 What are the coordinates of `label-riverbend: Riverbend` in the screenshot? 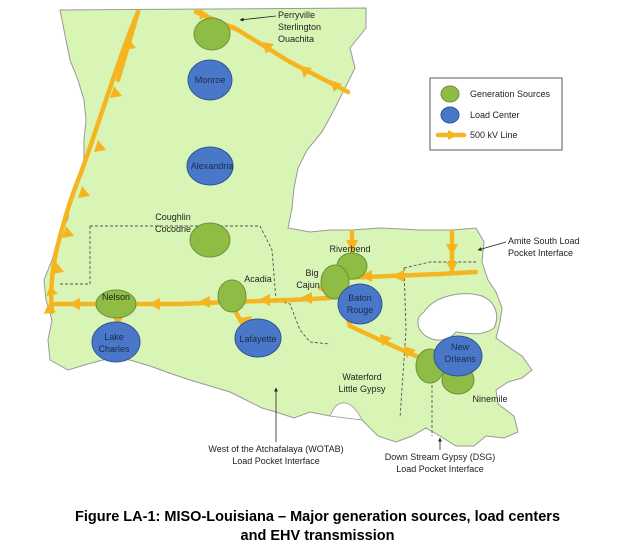 It's located at (349, 249).